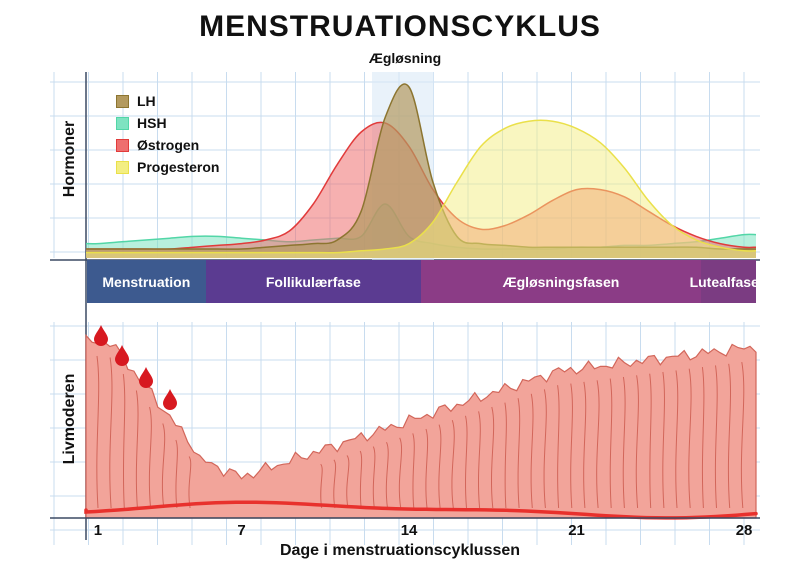 The width and height of the screenshot is (800, 566). I want to click on legend-label: HSH, so click(152, 123).